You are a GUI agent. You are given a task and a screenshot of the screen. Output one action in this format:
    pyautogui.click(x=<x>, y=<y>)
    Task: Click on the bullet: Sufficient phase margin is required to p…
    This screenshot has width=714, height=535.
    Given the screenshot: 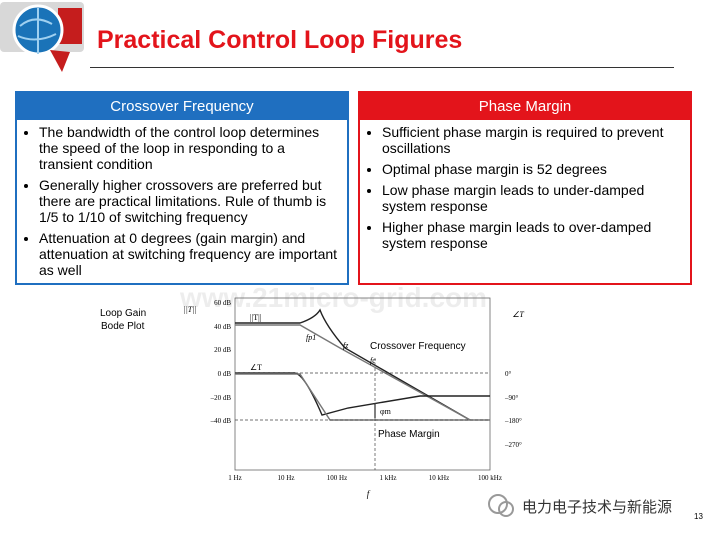 What is the action you would take?
    pyautogui.click(x=533, y=140)
    